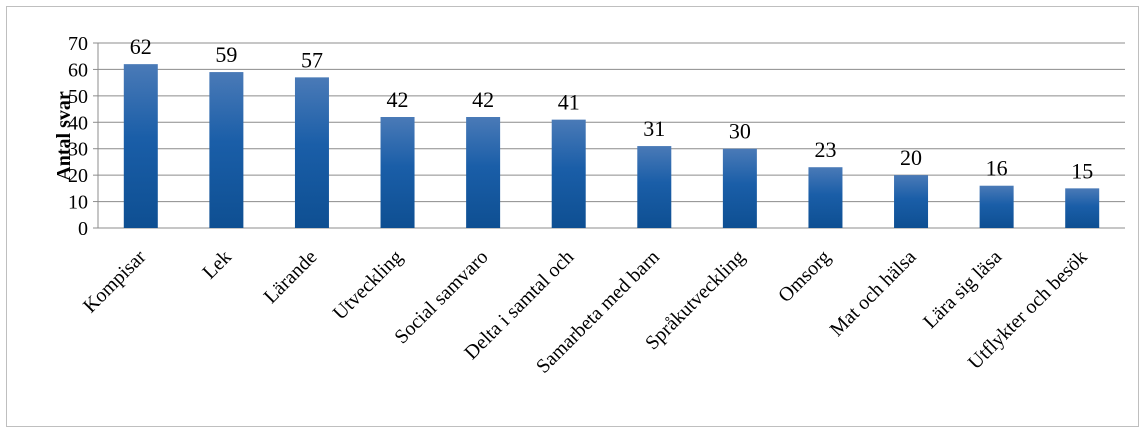 This screenshot has height=434, width=1147. What do you see at coordinates (141, 46) in the screenshot?
I see `data-label: 62` at bounding box center [141, 46].